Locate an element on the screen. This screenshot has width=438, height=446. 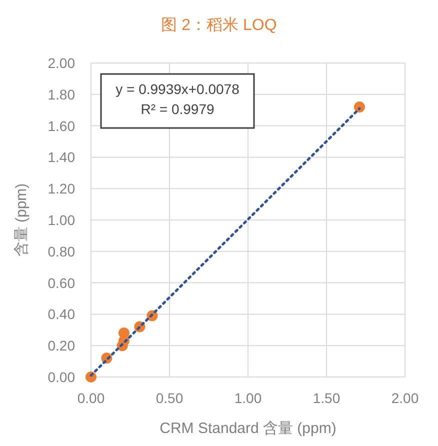
y-tick-label: 1.60 is located at coordinates (62, 126).